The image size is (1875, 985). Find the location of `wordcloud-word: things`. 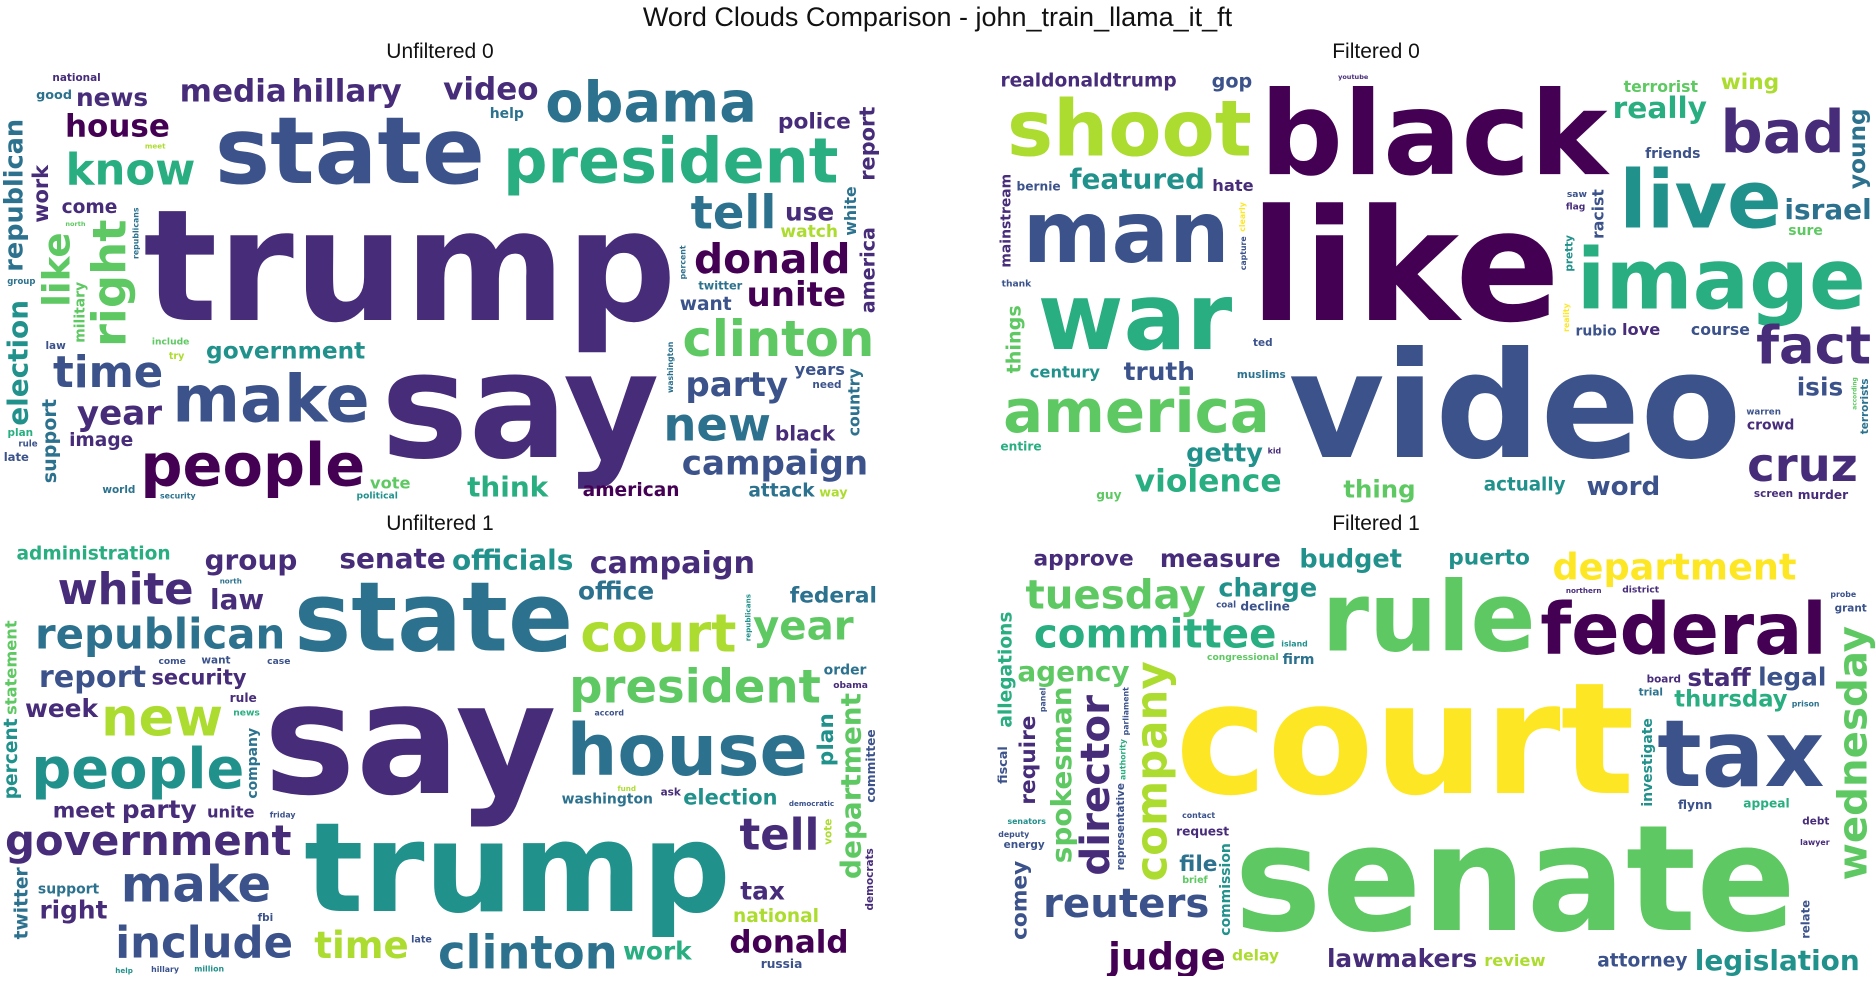

wordcloud-word: things is located at coordinates (1014, 339).